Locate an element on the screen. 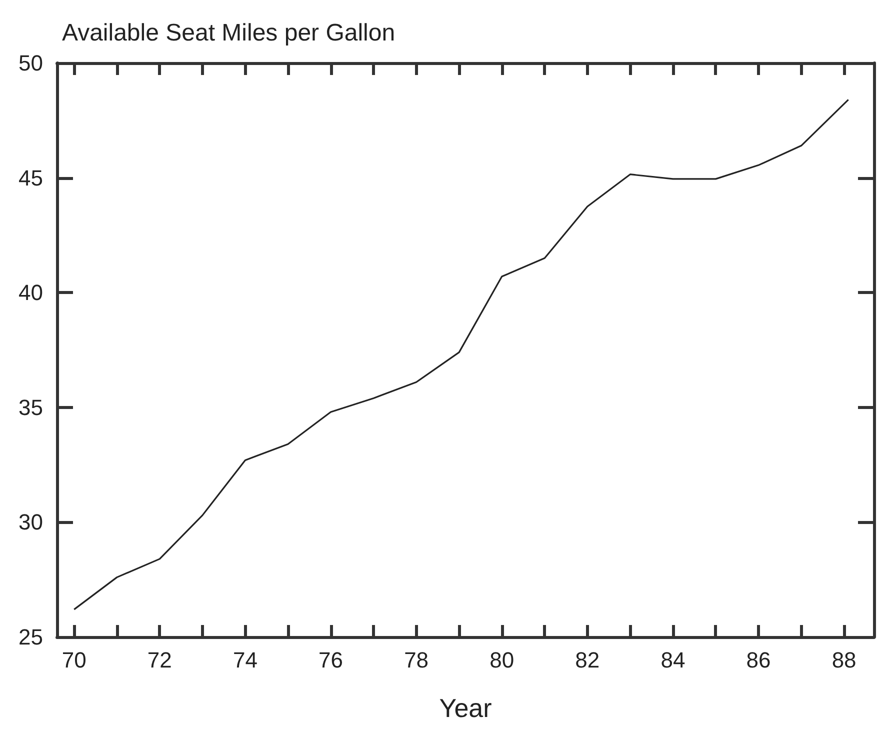 Image resolution: width=877 pixels, height=729 pixels. x-tick-label: 76 is located at coordinates (330, 660).